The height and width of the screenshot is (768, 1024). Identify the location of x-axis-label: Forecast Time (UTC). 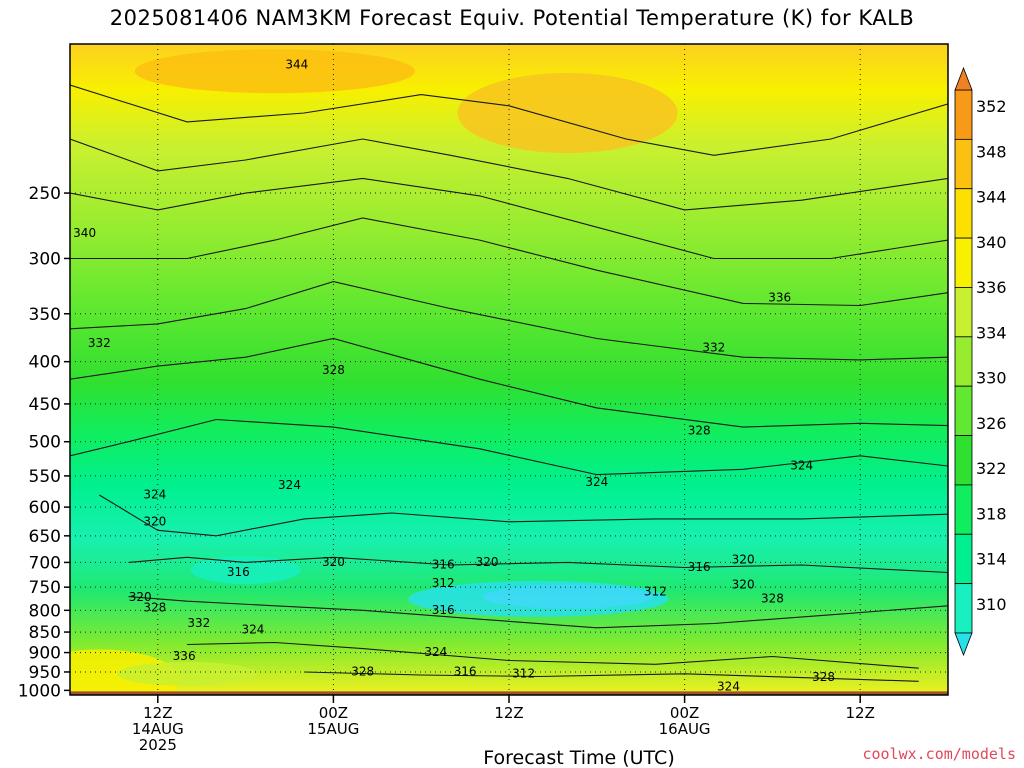
(578, 757).